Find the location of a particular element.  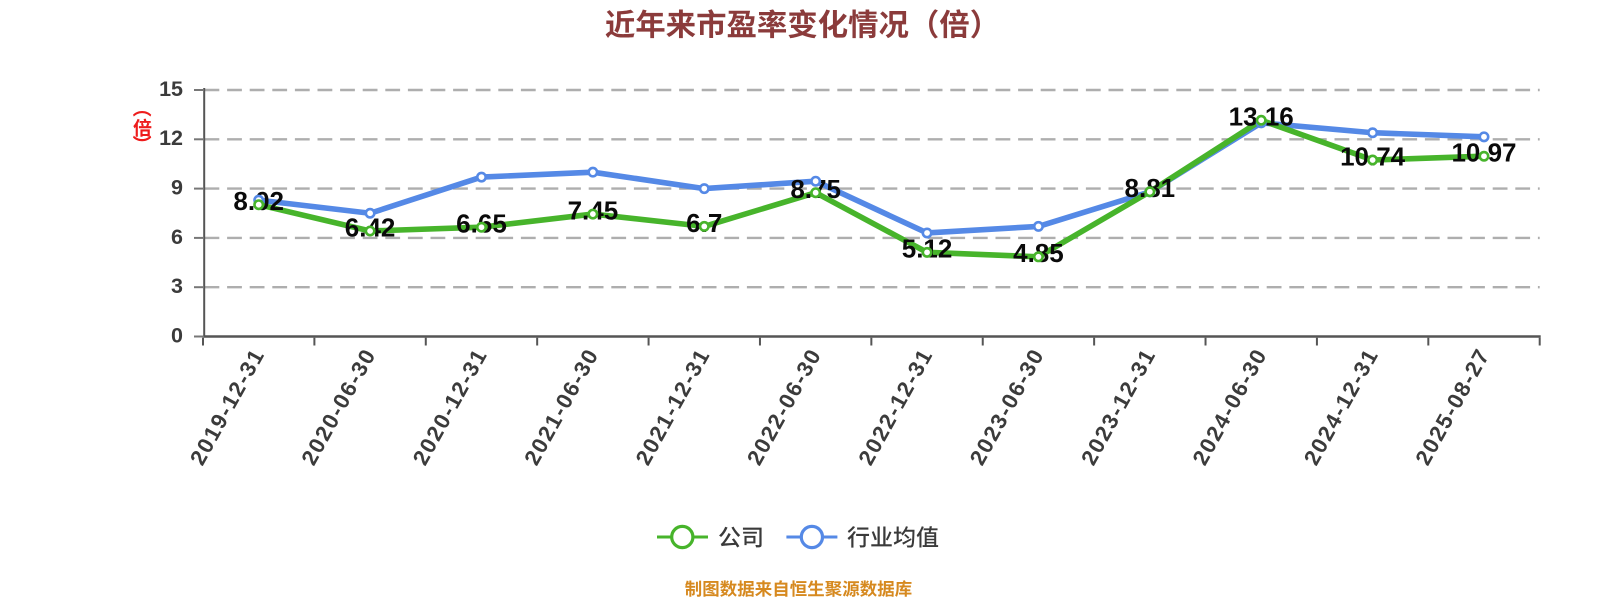

svg-text: 12 is located at coordinates (171, 138).